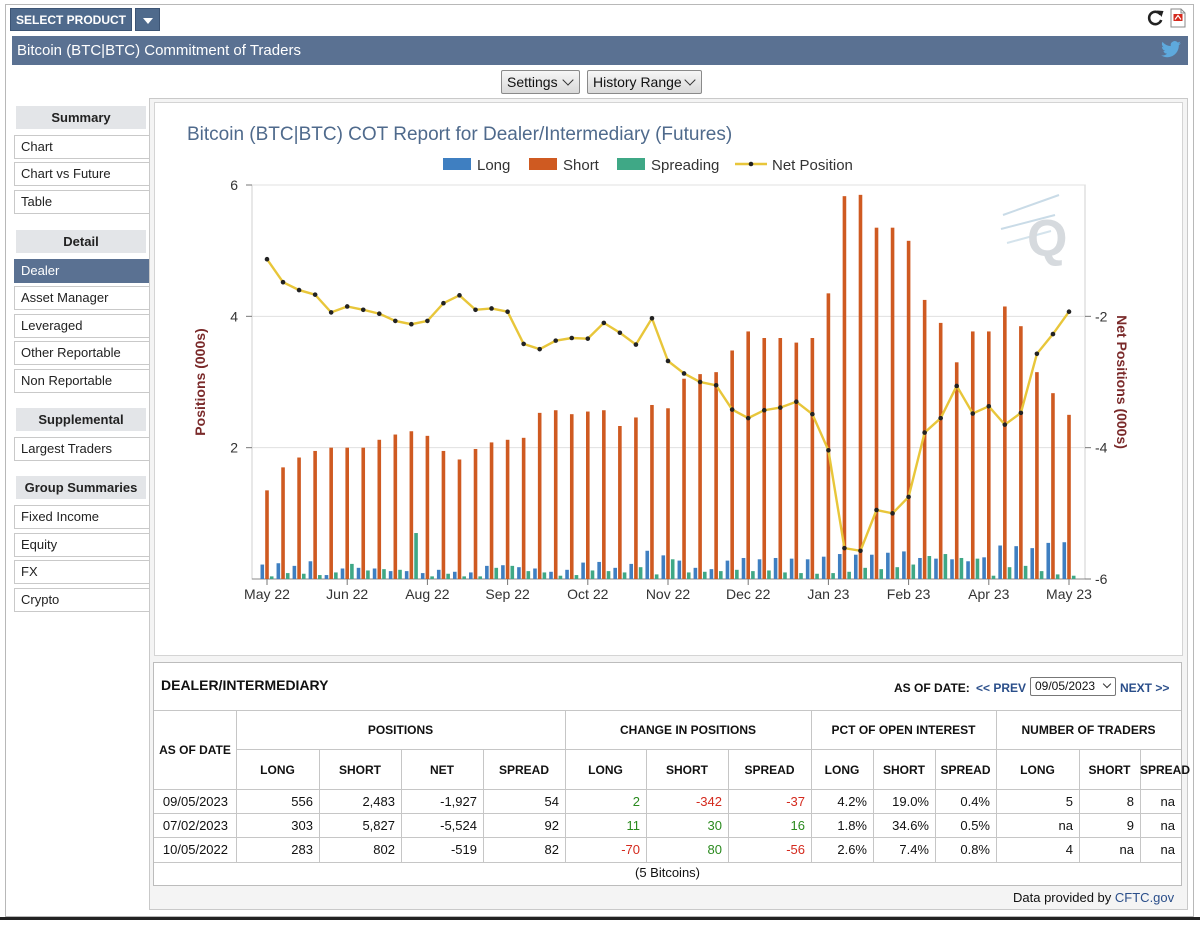  What do you see at coordinates (644, 82) in the screenshot?
I see `history-range-button: History Range` at bounding box center [644, 82].